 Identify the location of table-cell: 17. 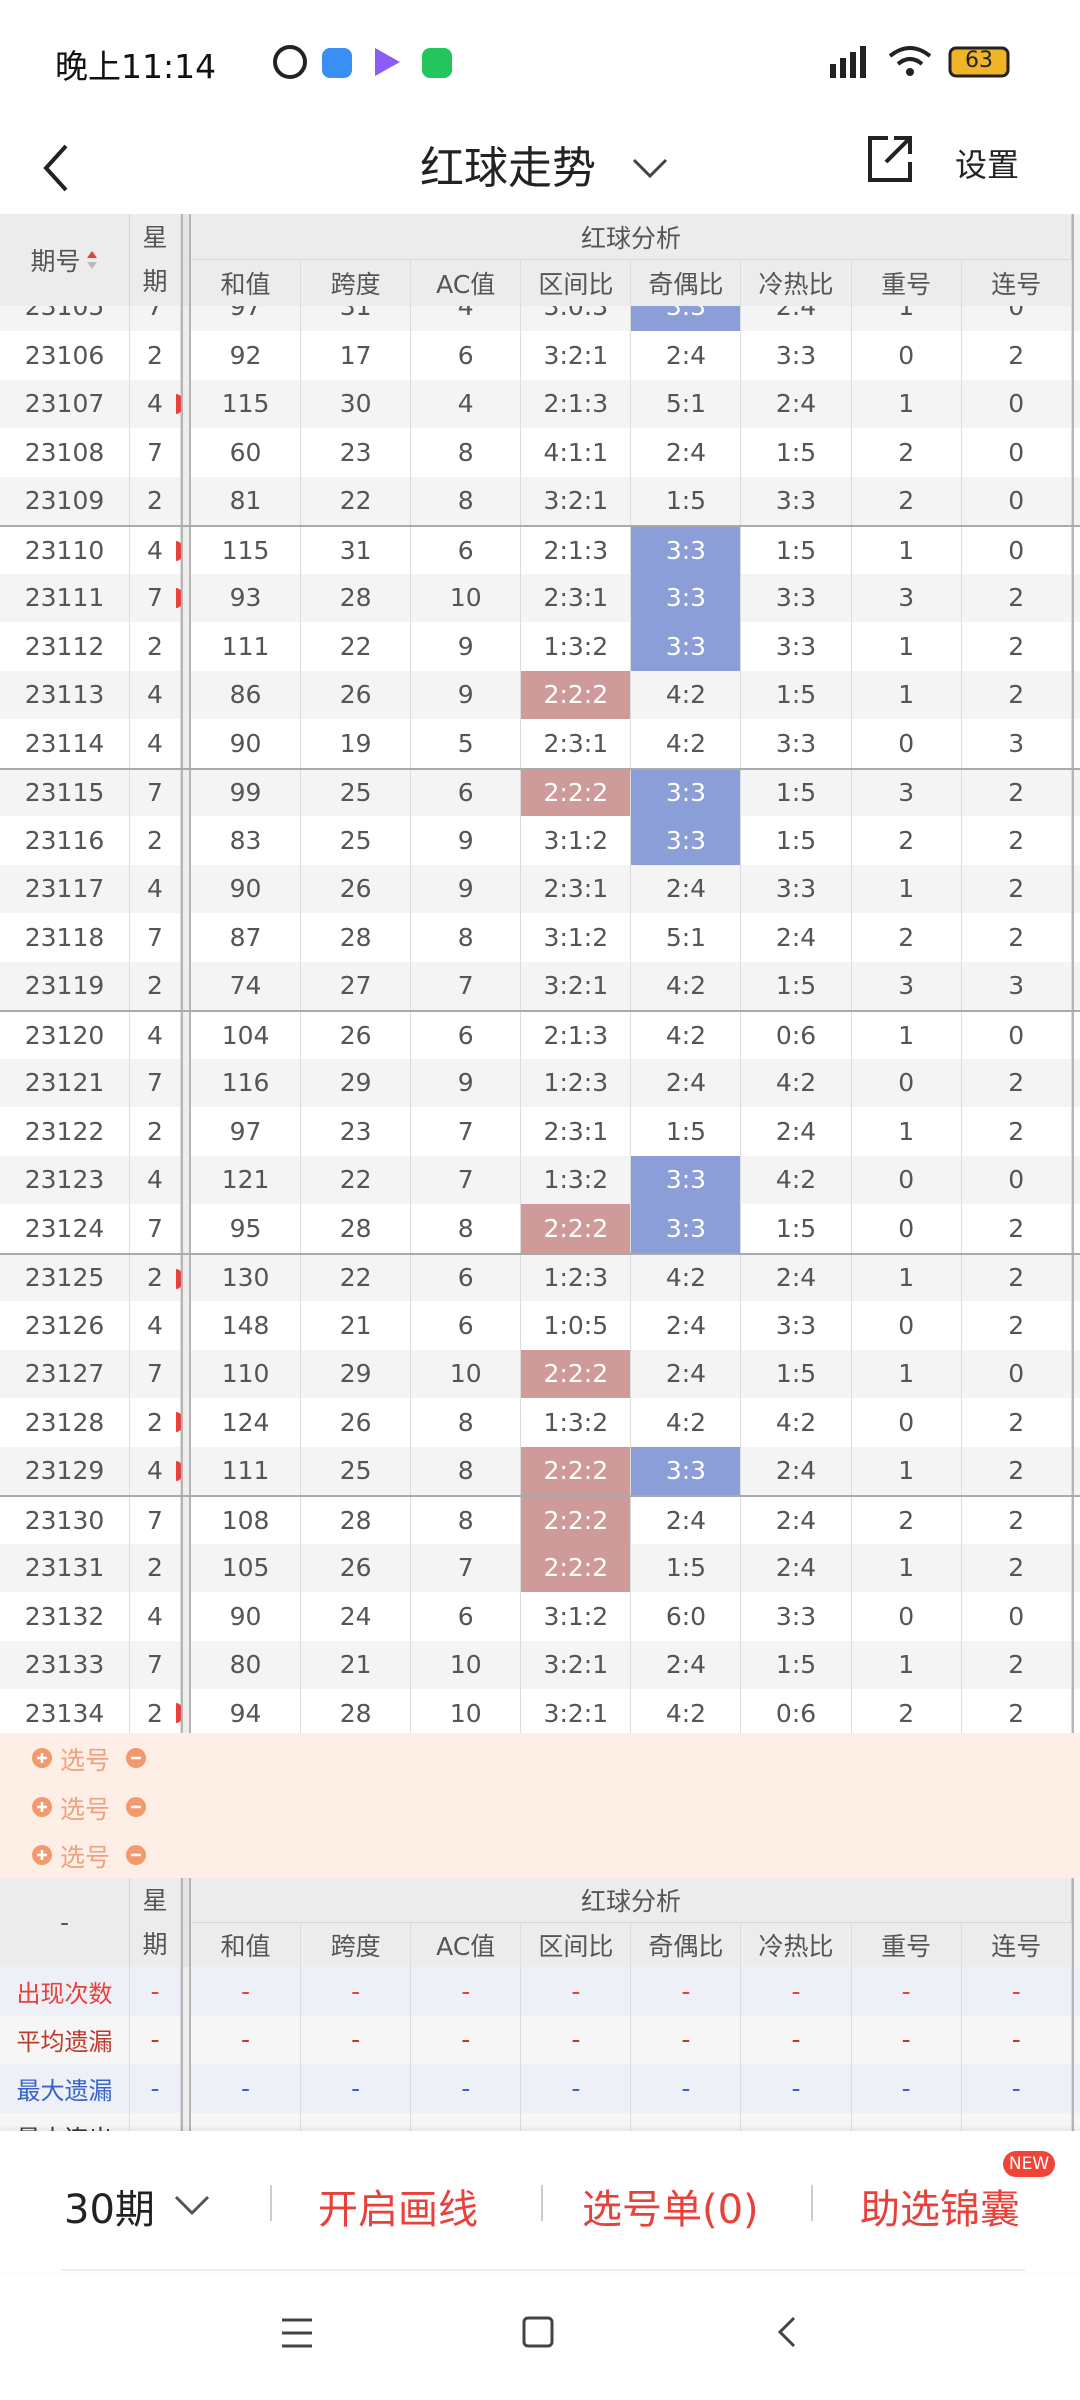
(356, 355).